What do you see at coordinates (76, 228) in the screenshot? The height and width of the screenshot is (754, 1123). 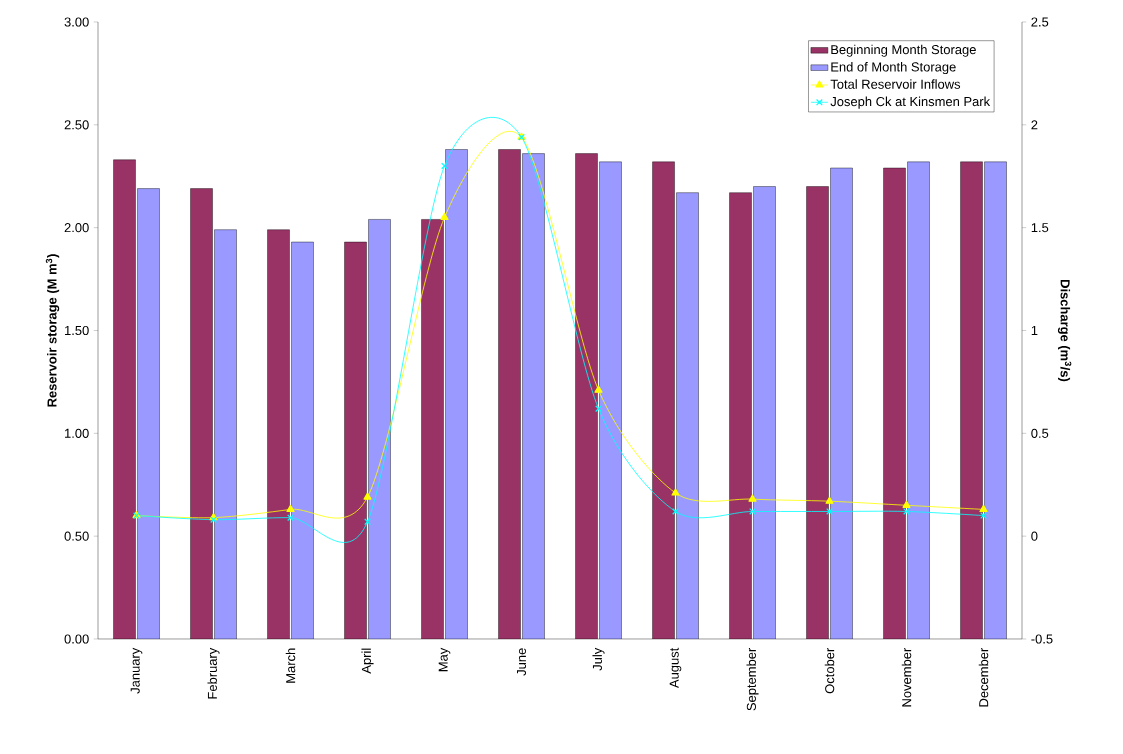 I see `y-tick-label: 2.00` at bounding box center [76, 228].